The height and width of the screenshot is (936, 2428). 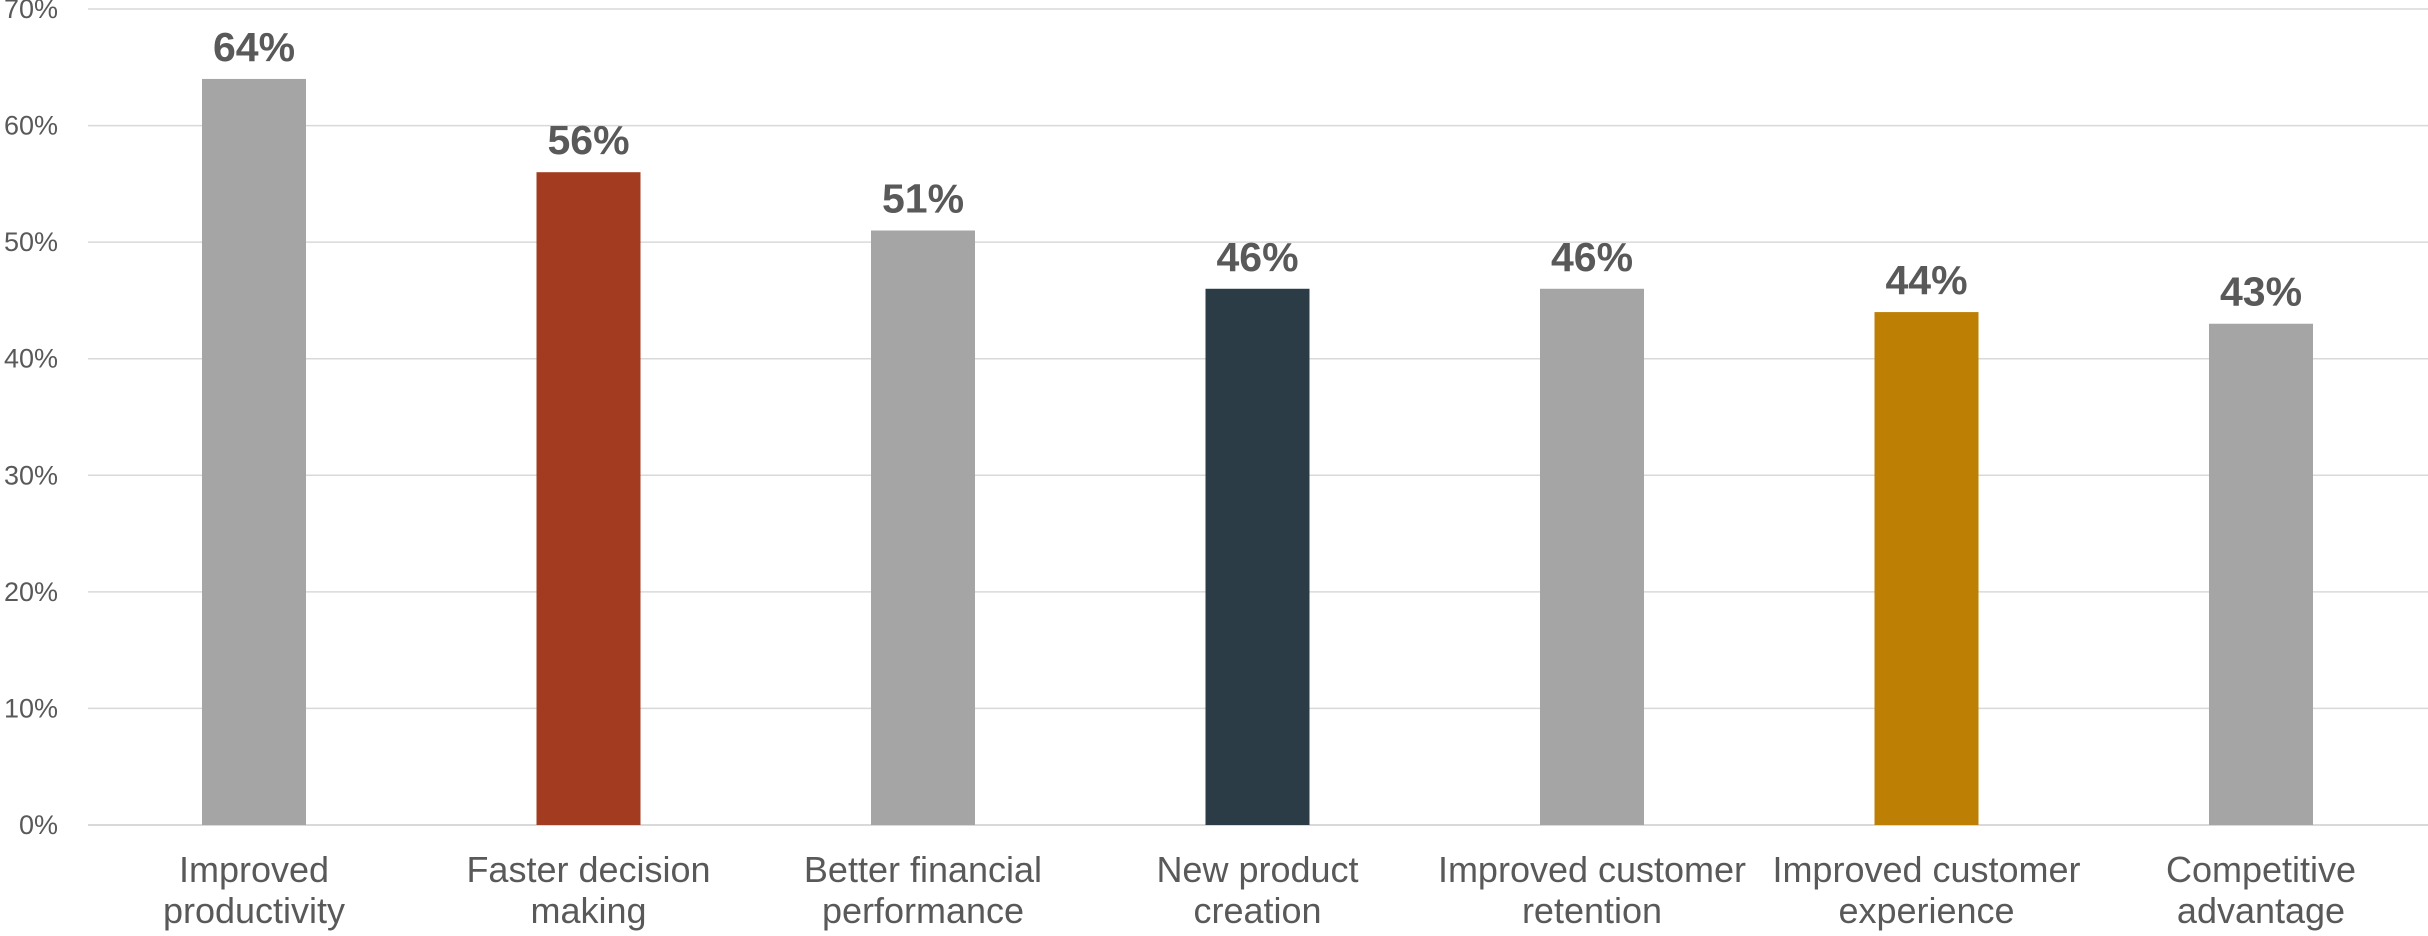 I want to click on data-label: 43%, so click(x=2261, y=292).